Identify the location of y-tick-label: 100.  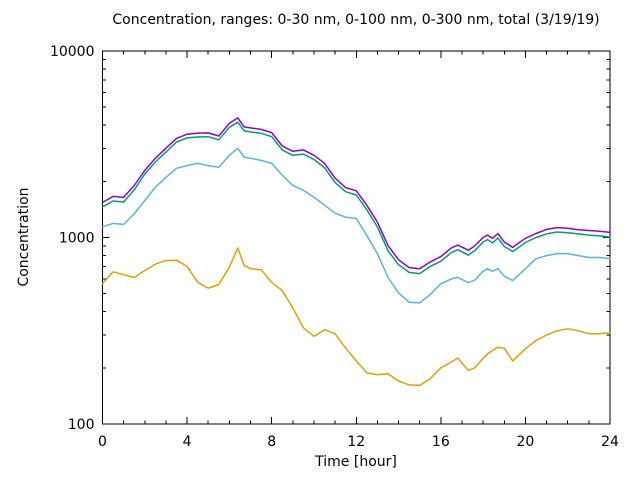
(81, 425).